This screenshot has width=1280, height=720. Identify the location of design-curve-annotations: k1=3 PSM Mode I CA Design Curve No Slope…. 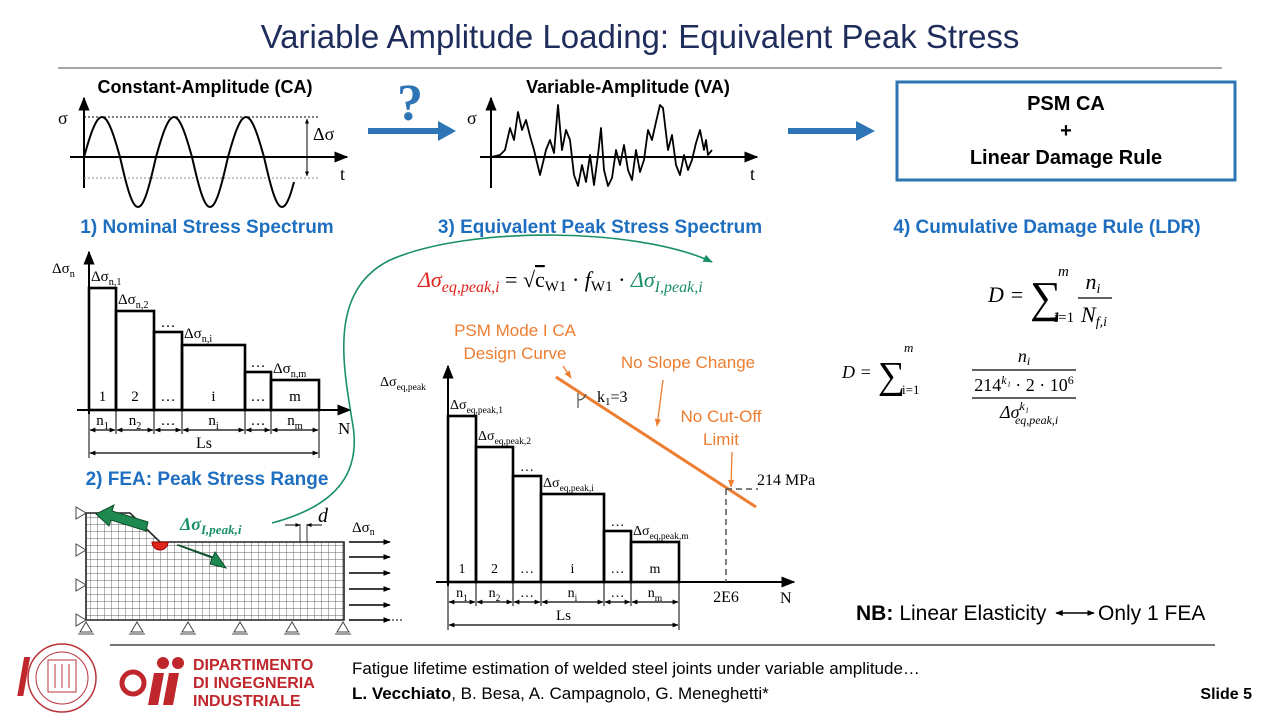
(634, 463).